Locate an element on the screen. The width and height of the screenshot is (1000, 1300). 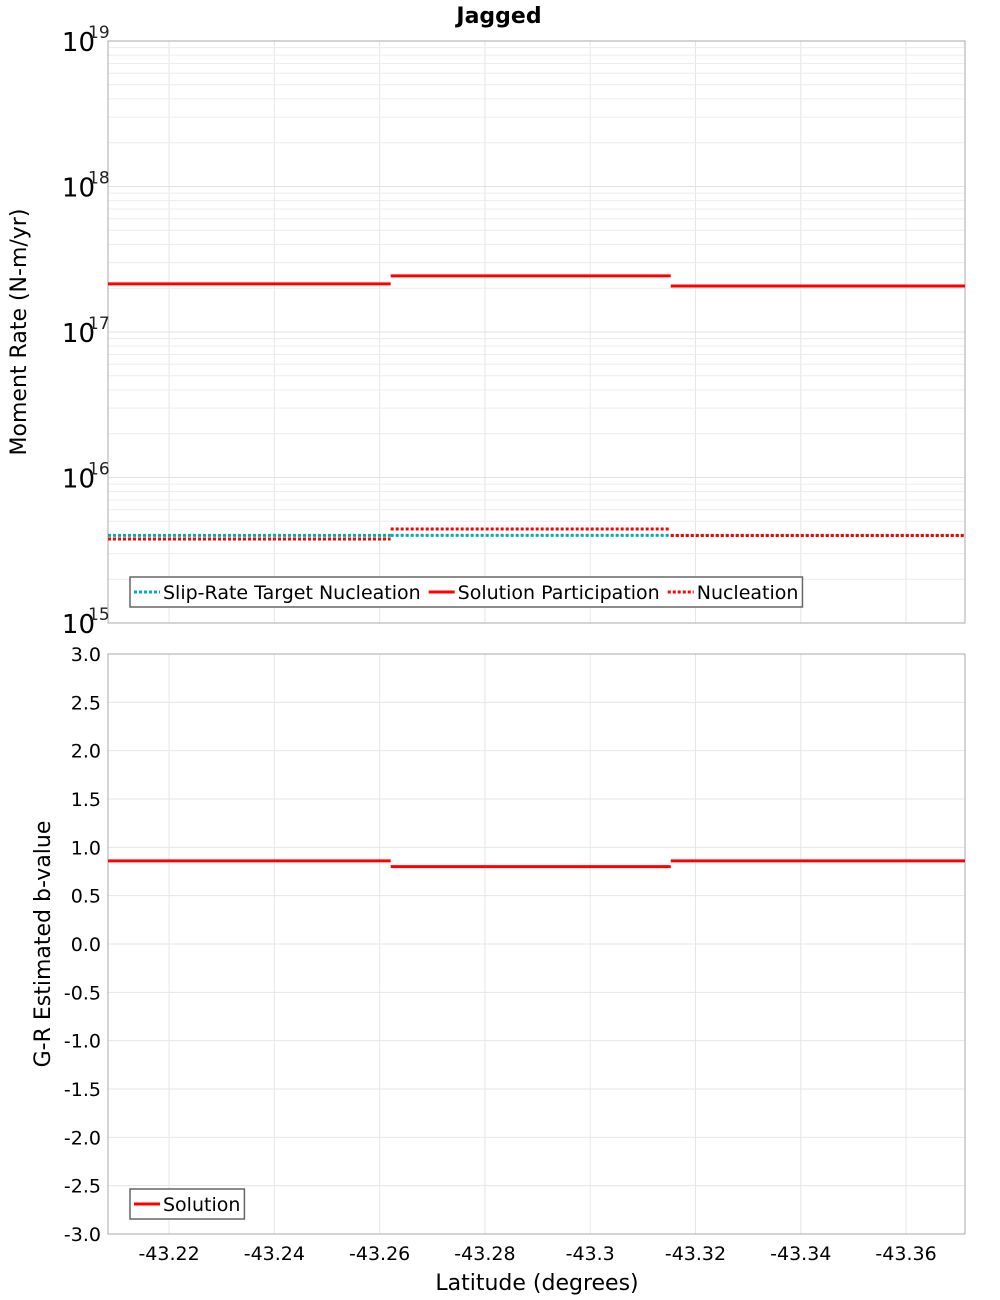
svg-text: 2.0 is located at coordinates (86, 752).